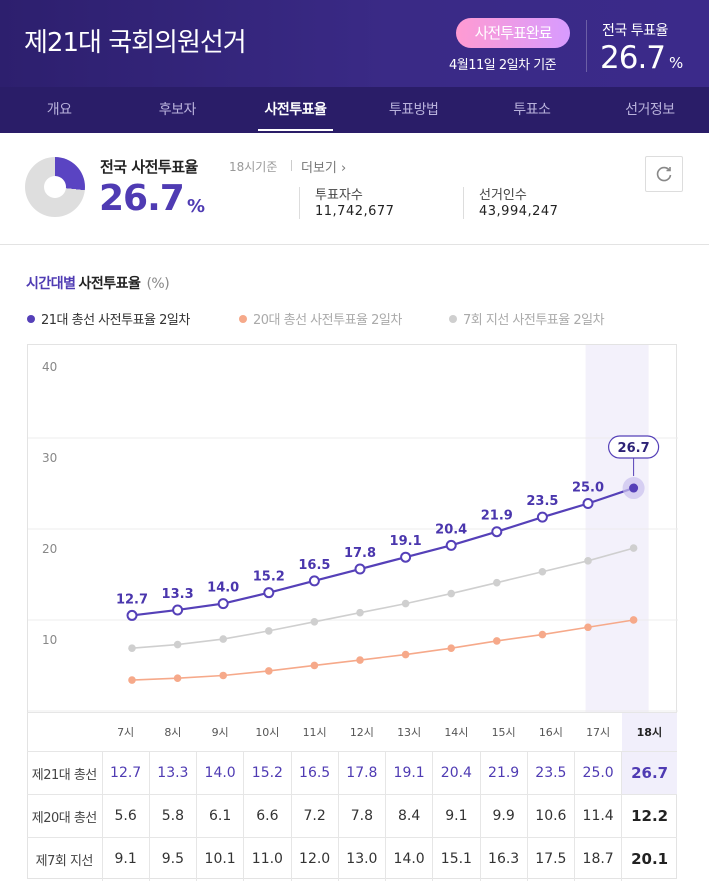 The image size is (709, 885). I want to click on table-cell: 14.0, so click(409, 859).